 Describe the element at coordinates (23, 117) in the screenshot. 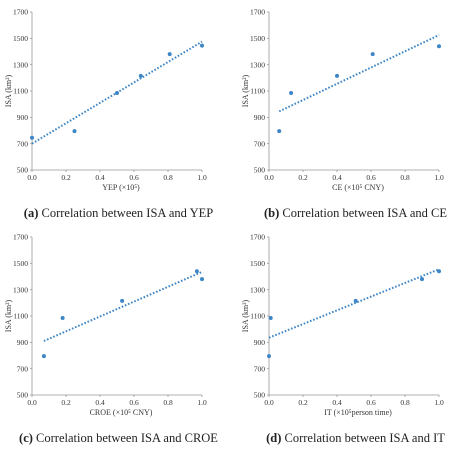

I see `y-tick-label-a: 900` at that location.